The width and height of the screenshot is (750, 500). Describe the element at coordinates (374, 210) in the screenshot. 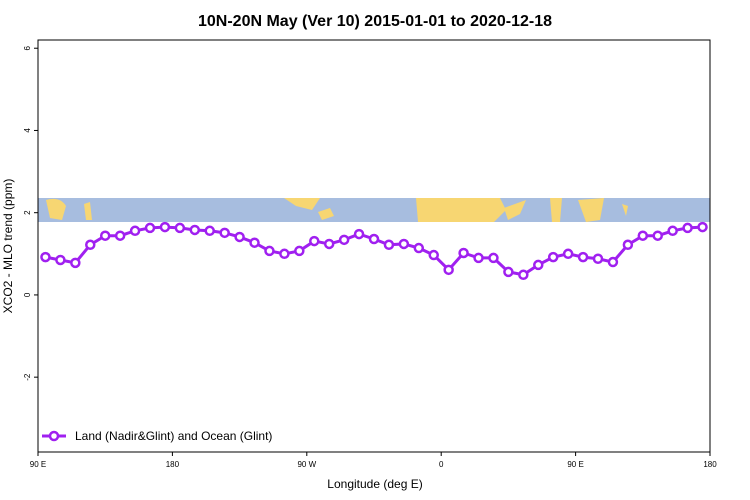

I see `map-strip` at that location.